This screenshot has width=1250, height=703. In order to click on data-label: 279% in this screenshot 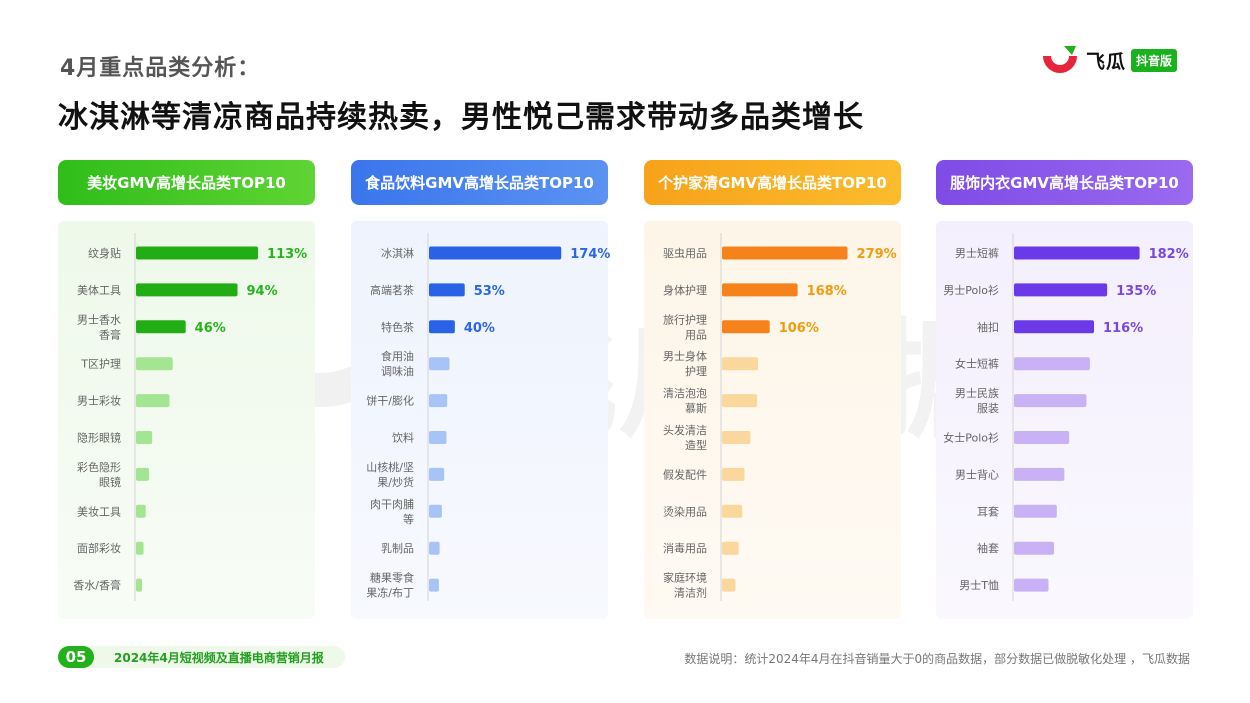, I will do `click(877, 254)`.